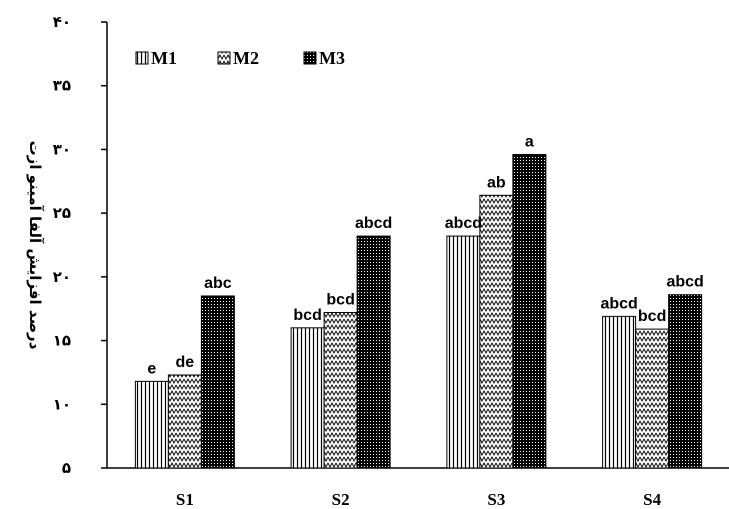  What do you see at coordinates (151, 424) in the screenshot?
I see `bar-M1-S1` at bounding box center [151, 424].